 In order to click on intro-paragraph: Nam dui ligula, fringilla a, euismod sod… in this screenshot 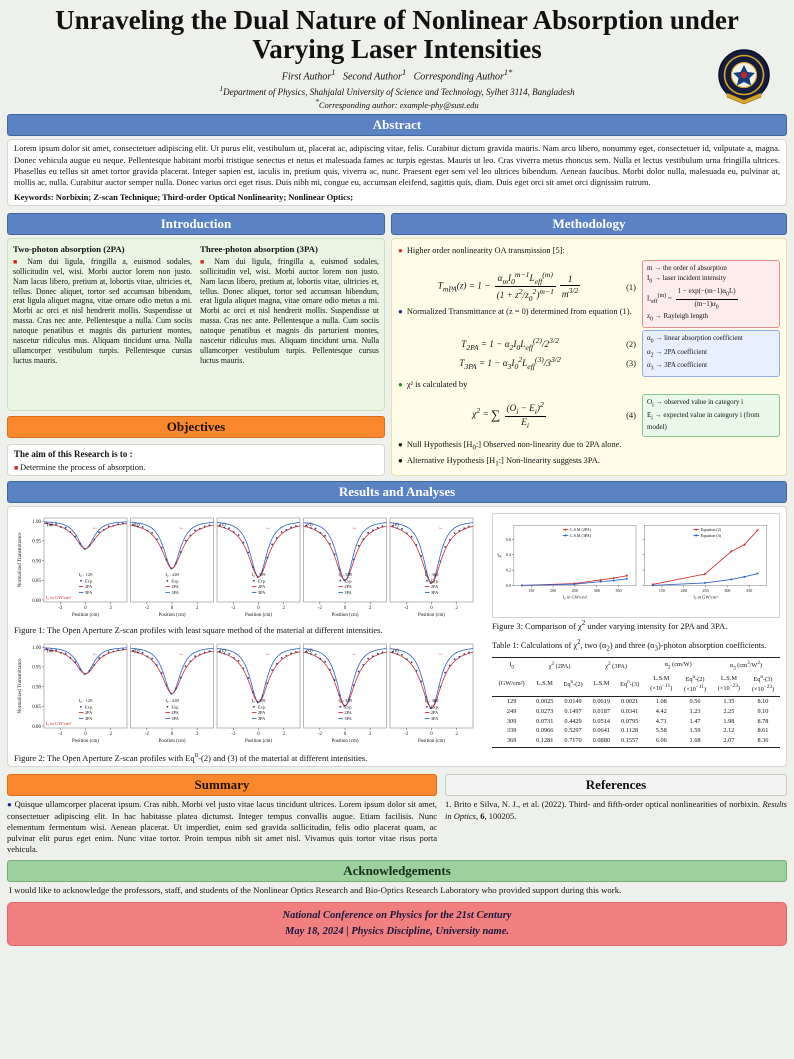, I will do `click(102, 311)`.